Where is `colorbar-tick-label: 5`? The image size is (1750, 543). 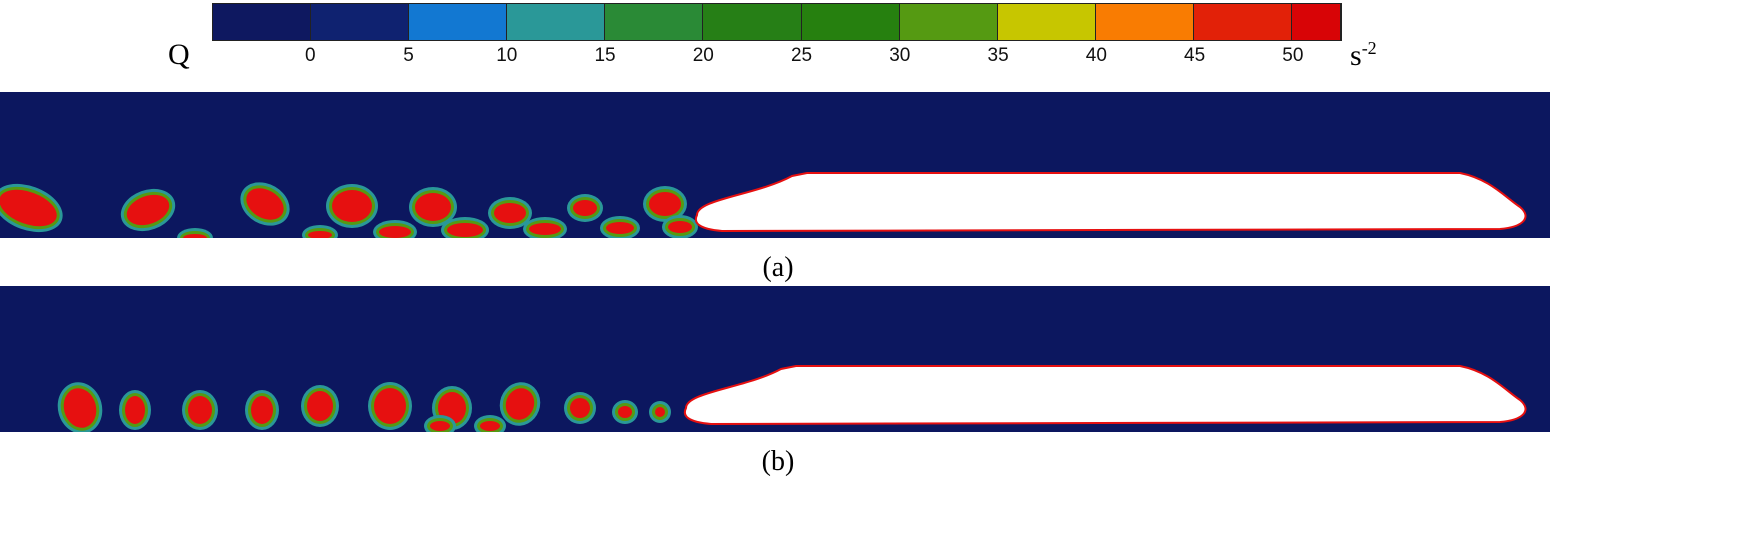
colorbar-tick-label: 5 is located at coordinates (408, 55).